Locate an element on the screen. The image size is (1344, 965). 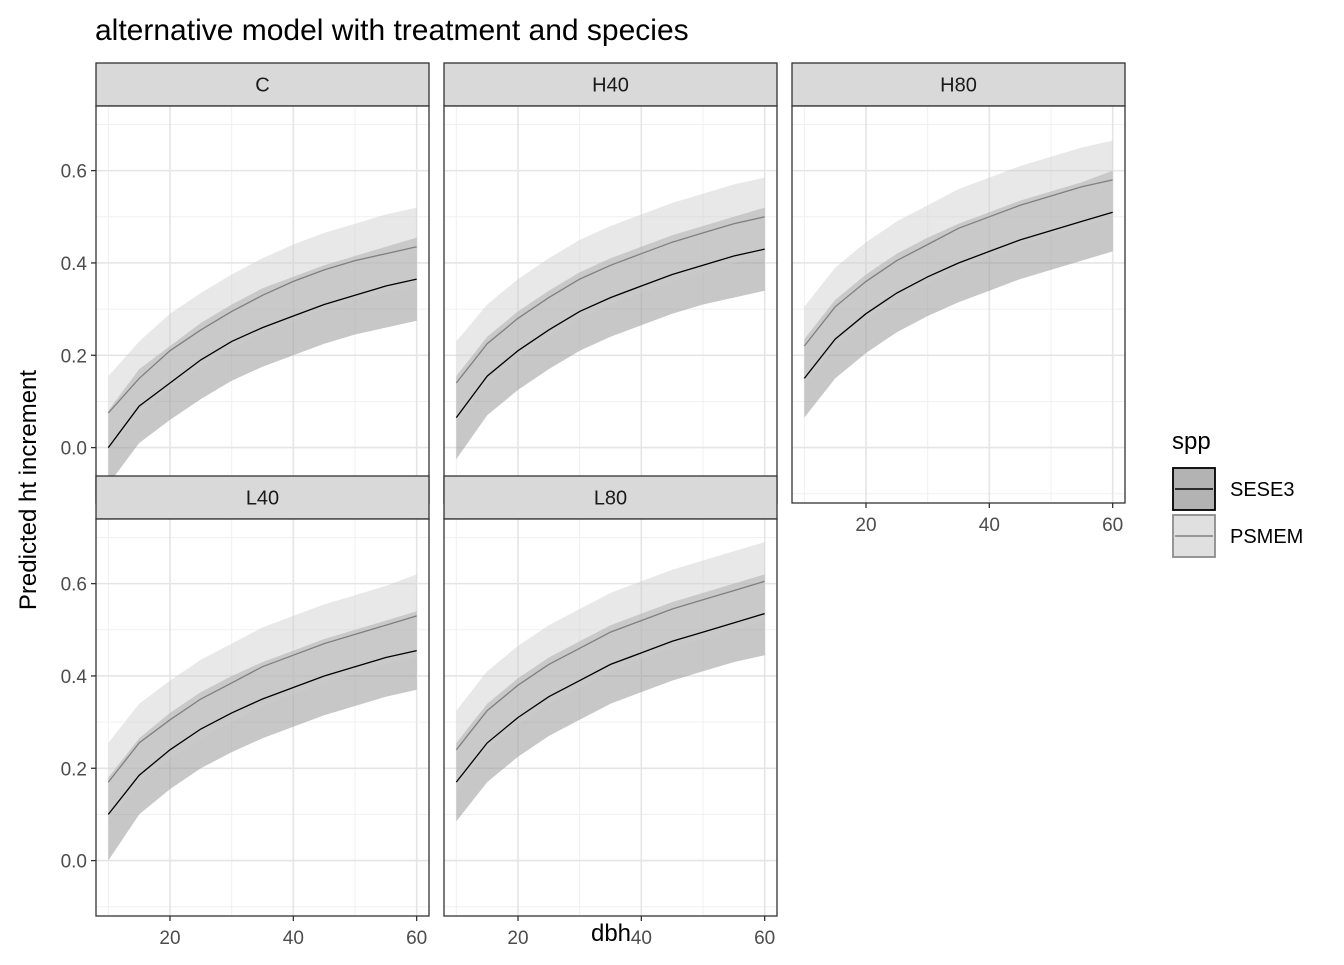
legend-label: PSMEM is located at coordinates (1266, 537).